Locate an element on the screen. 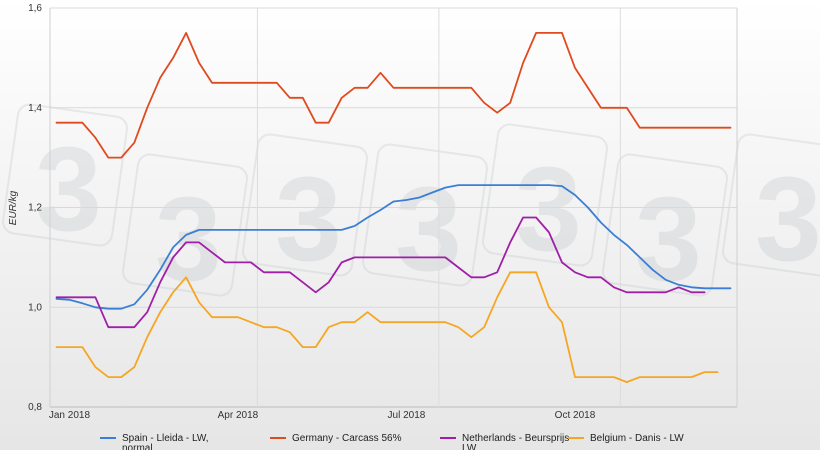 The image size is (820, 450). y-tick-label: 1,6 is located at coordinates (35, 8).